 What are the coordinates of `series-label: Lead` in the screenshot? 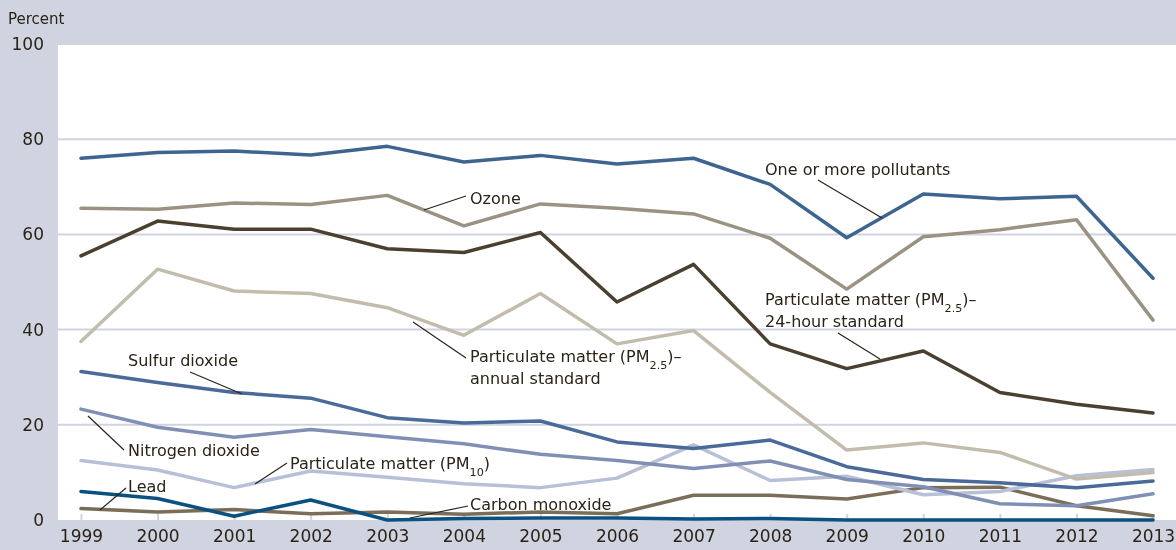 It's located at (147, 486).